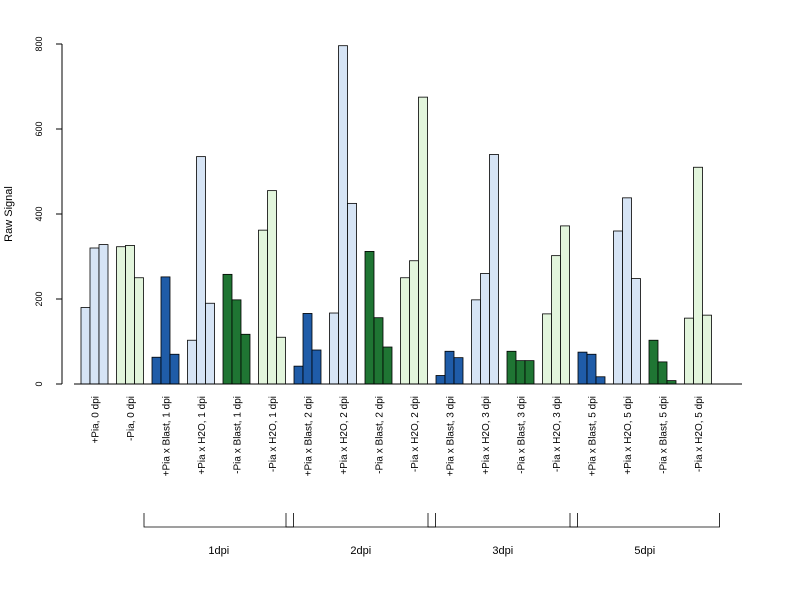 The width and height of the screenshot is (800, 605). Describe the element at coordinates (451, 436) in the screenshot. I see `x-tick-label: +Pia x Blast, 3 dpi` at that location.